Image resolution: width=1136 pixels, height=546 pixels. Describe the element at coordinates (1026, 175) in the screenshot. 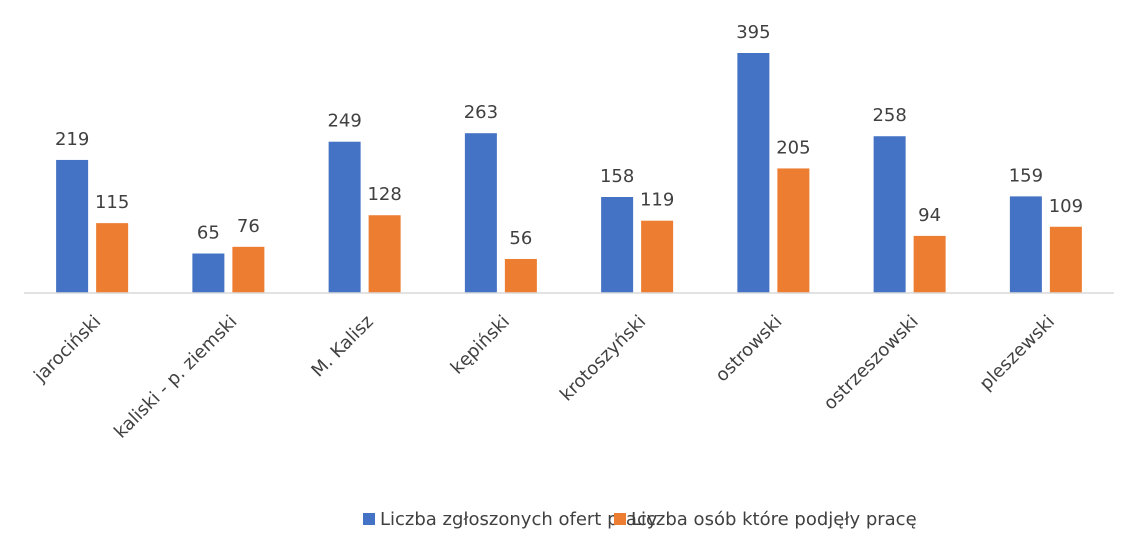

I see `data-label: 159` at that location.